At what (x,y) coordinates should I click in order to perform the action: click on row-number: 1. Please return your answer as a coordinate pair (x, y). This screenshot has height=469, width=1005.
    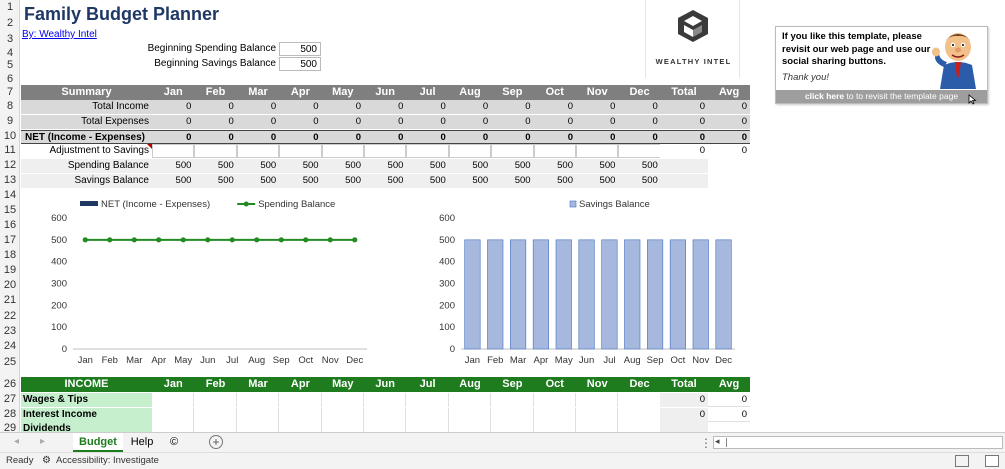
    Looking at the image, I should click on (10, 7).